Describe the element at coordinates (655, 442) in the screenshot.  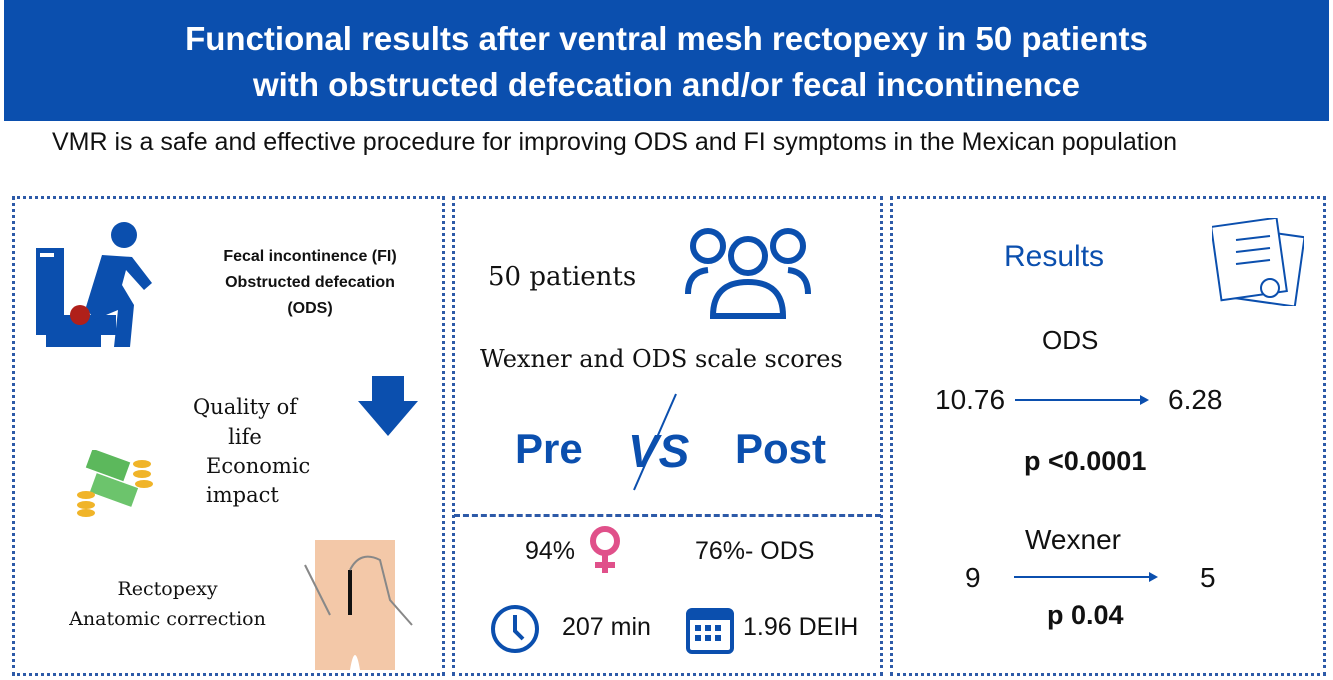
I see `vs-slash` at that location.